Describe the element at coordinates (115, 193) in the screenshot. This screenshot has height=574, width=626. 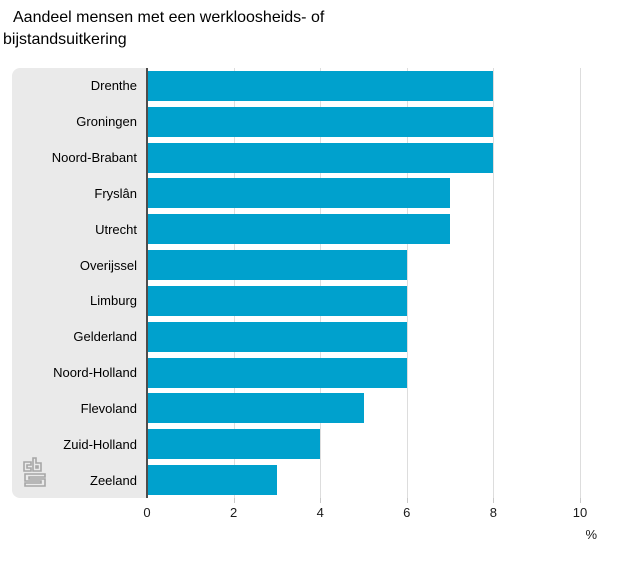
I see `category-label: Fryslân` at that location.